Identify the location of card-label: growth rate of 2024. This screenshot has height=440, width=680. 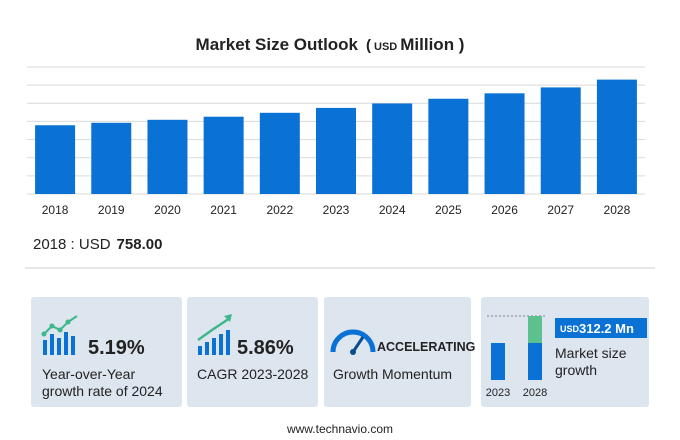
(102, 391).